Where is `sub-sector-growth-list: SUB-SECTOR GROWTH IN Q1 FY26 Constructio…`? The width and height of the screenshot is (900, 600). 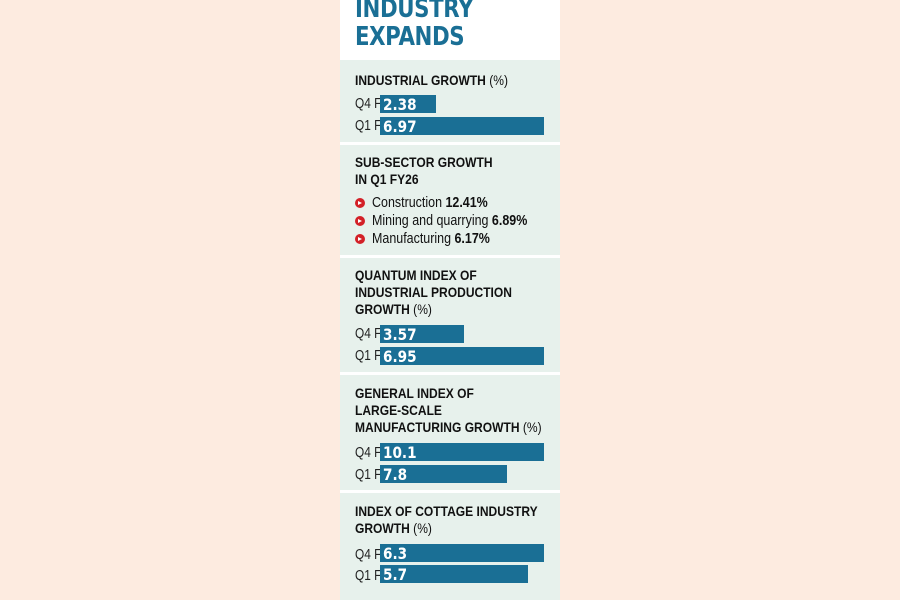 sub-sector-growth-list: SUB-SECTOR GROWTH IN Q1 FY26 Constructio… is located at coordinates (450, 200).